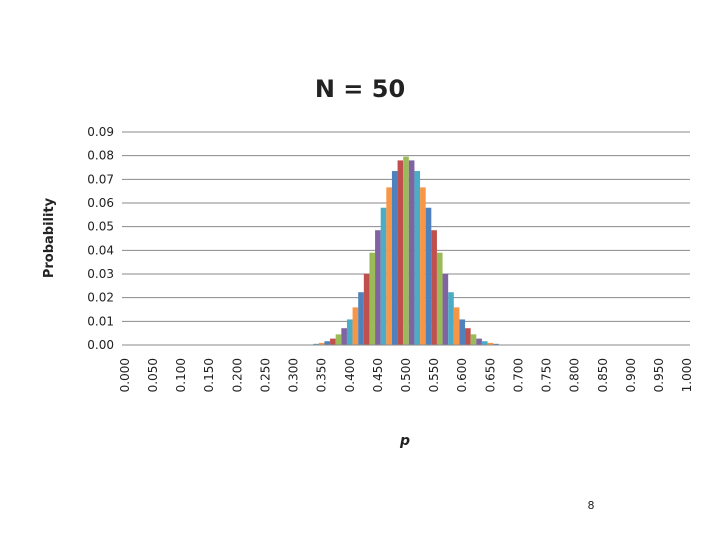  What do you see at coordinates (378, 375) in the screenshot?
I see `x-tick-label: 0.450` at bounding box center [378, 375].